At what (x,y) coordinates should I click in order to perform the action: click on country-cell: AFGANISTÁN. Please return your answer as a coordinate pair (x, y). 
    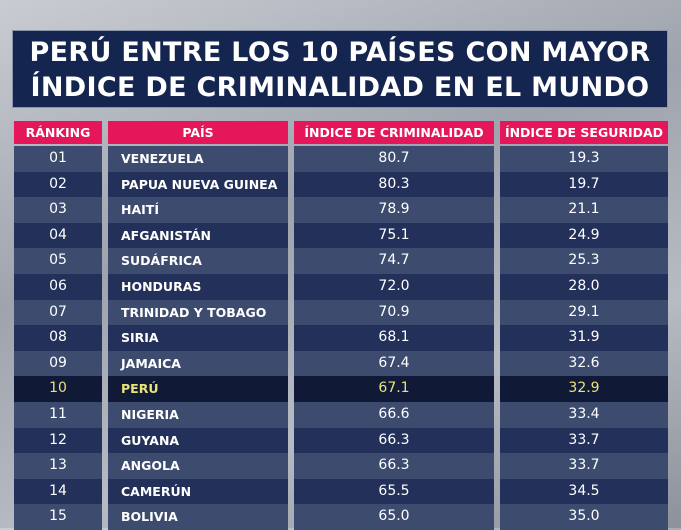
    Looking at the image, I should click on (198, 235).